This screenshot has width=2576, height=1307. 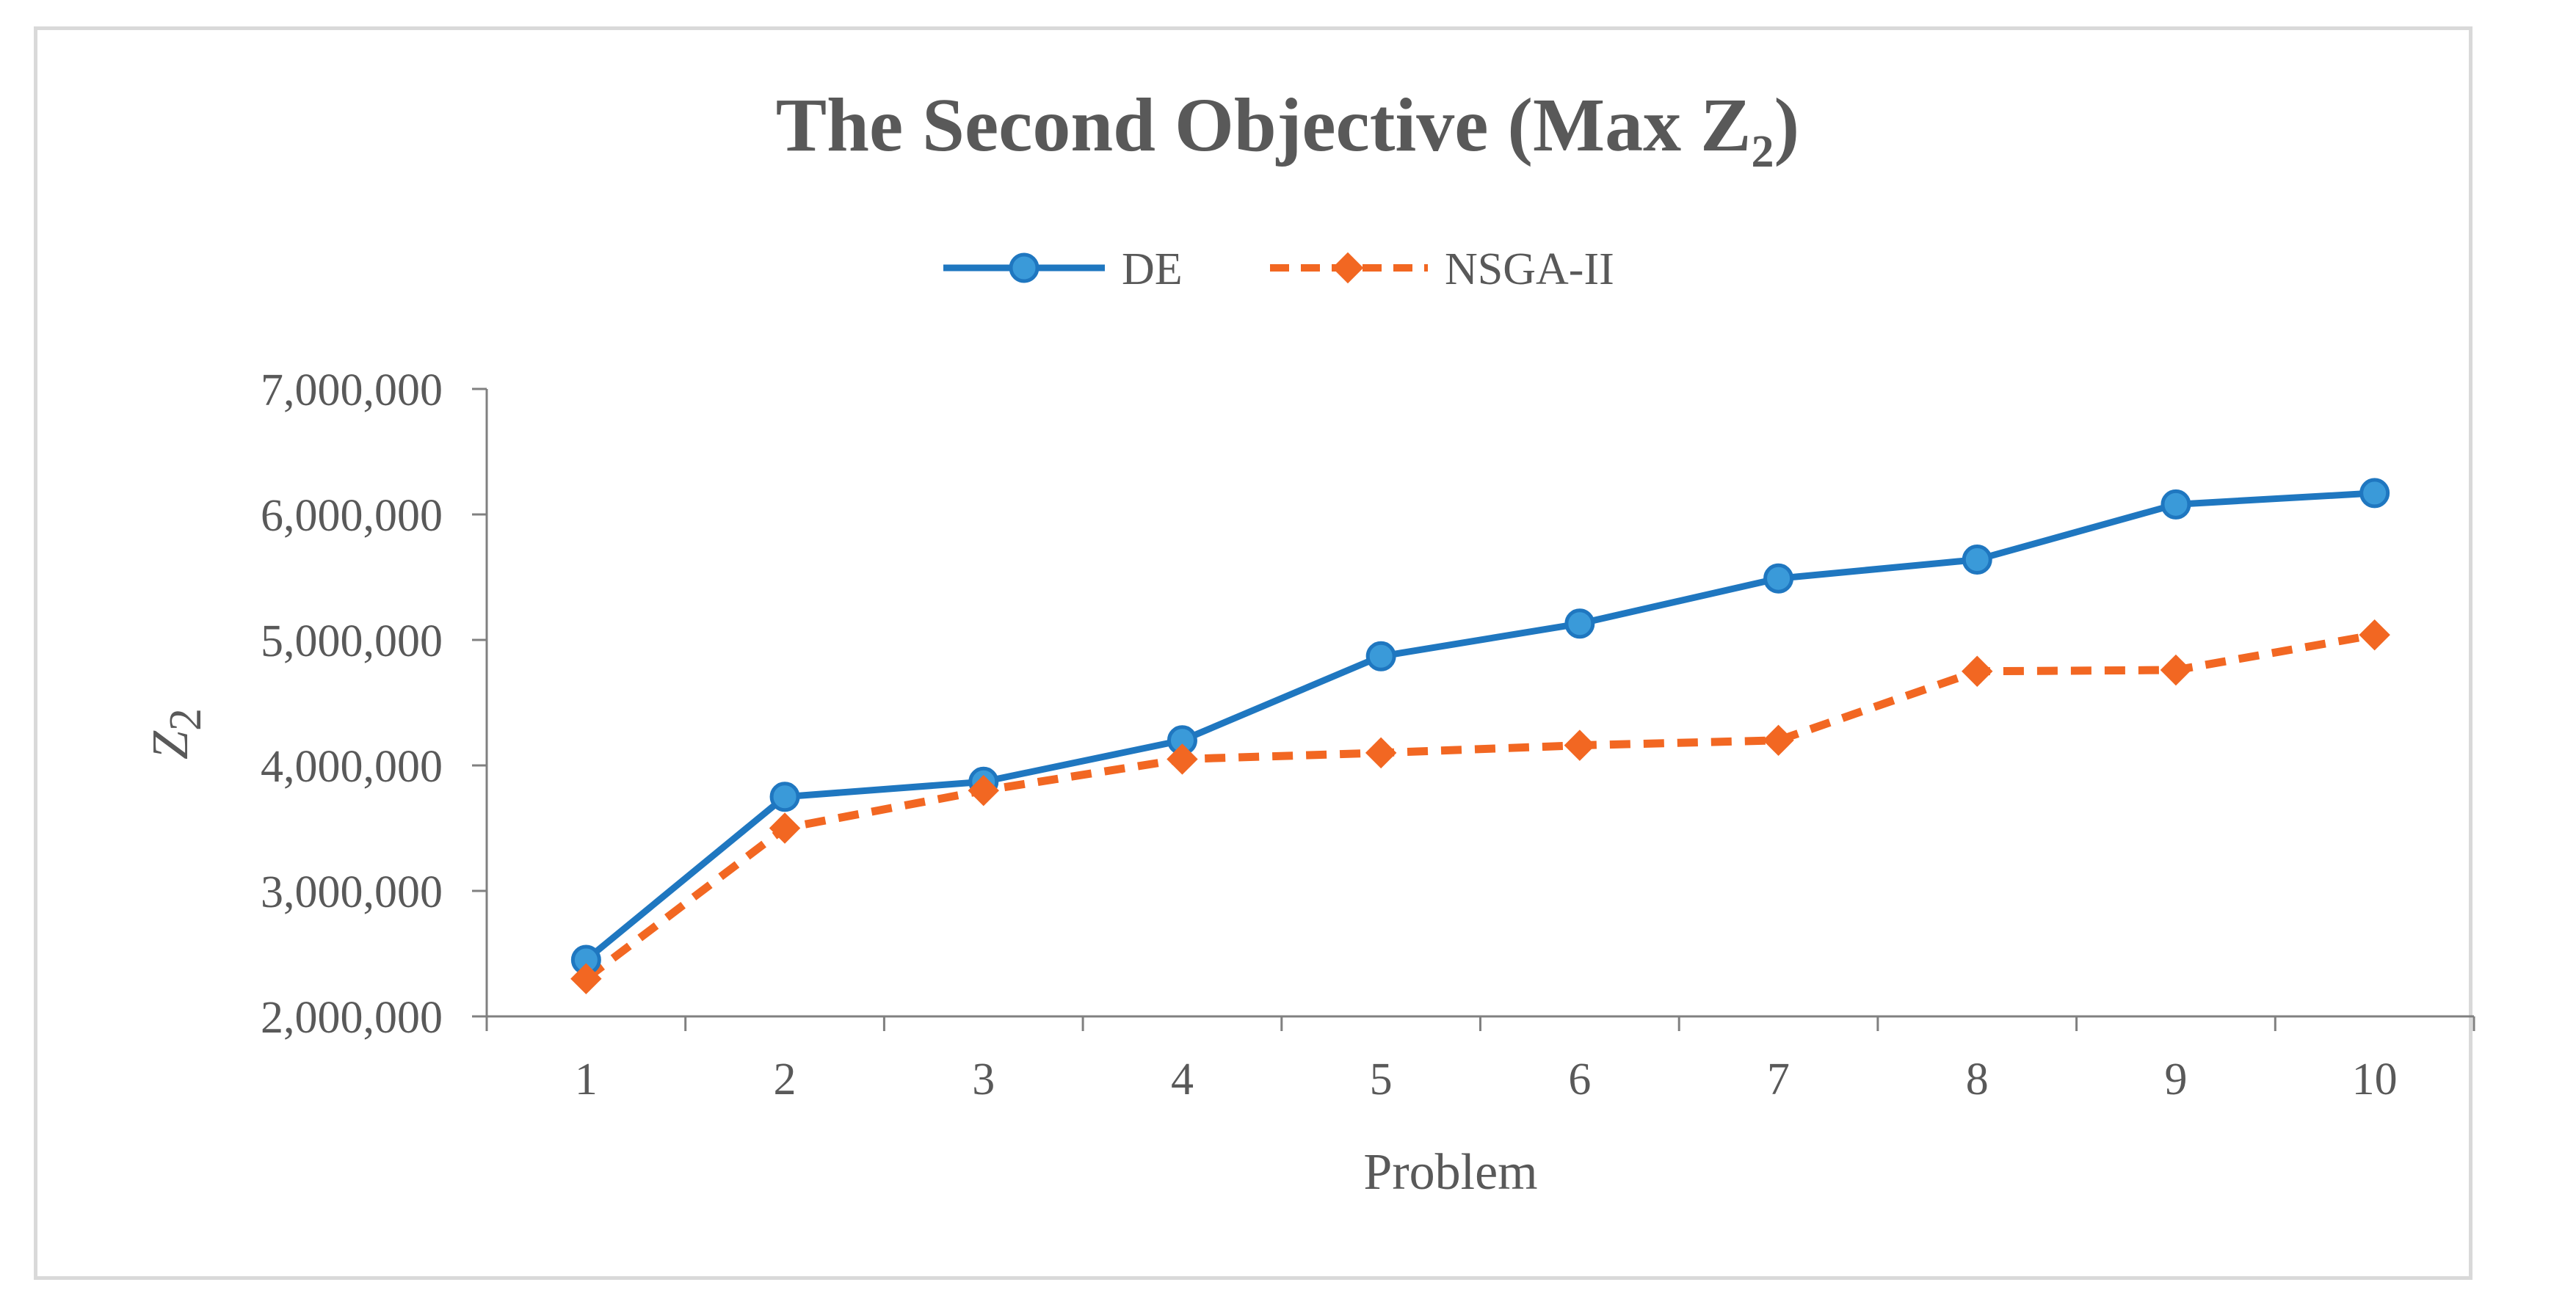 What do you see at coordinates (1288, 130) in the screenshot?
I see `chart-title: The Second Objective (Max Z2)` at bounding box center [1288, 130].